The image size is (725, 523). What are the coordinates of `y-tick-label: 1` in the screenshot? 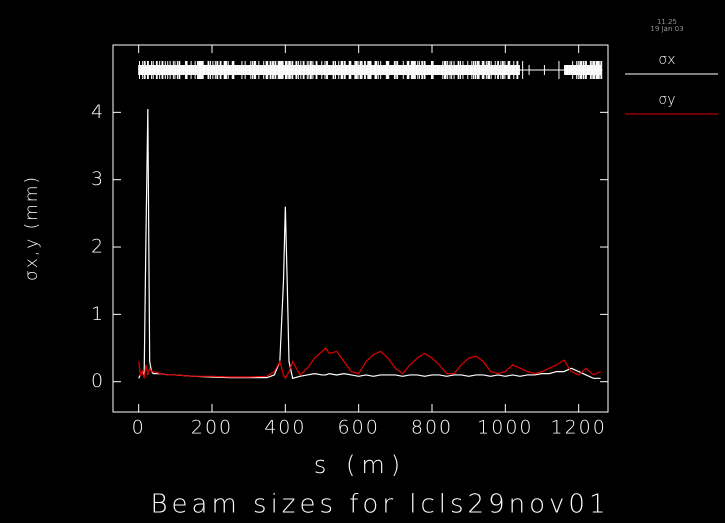 It's located at (98, 314).